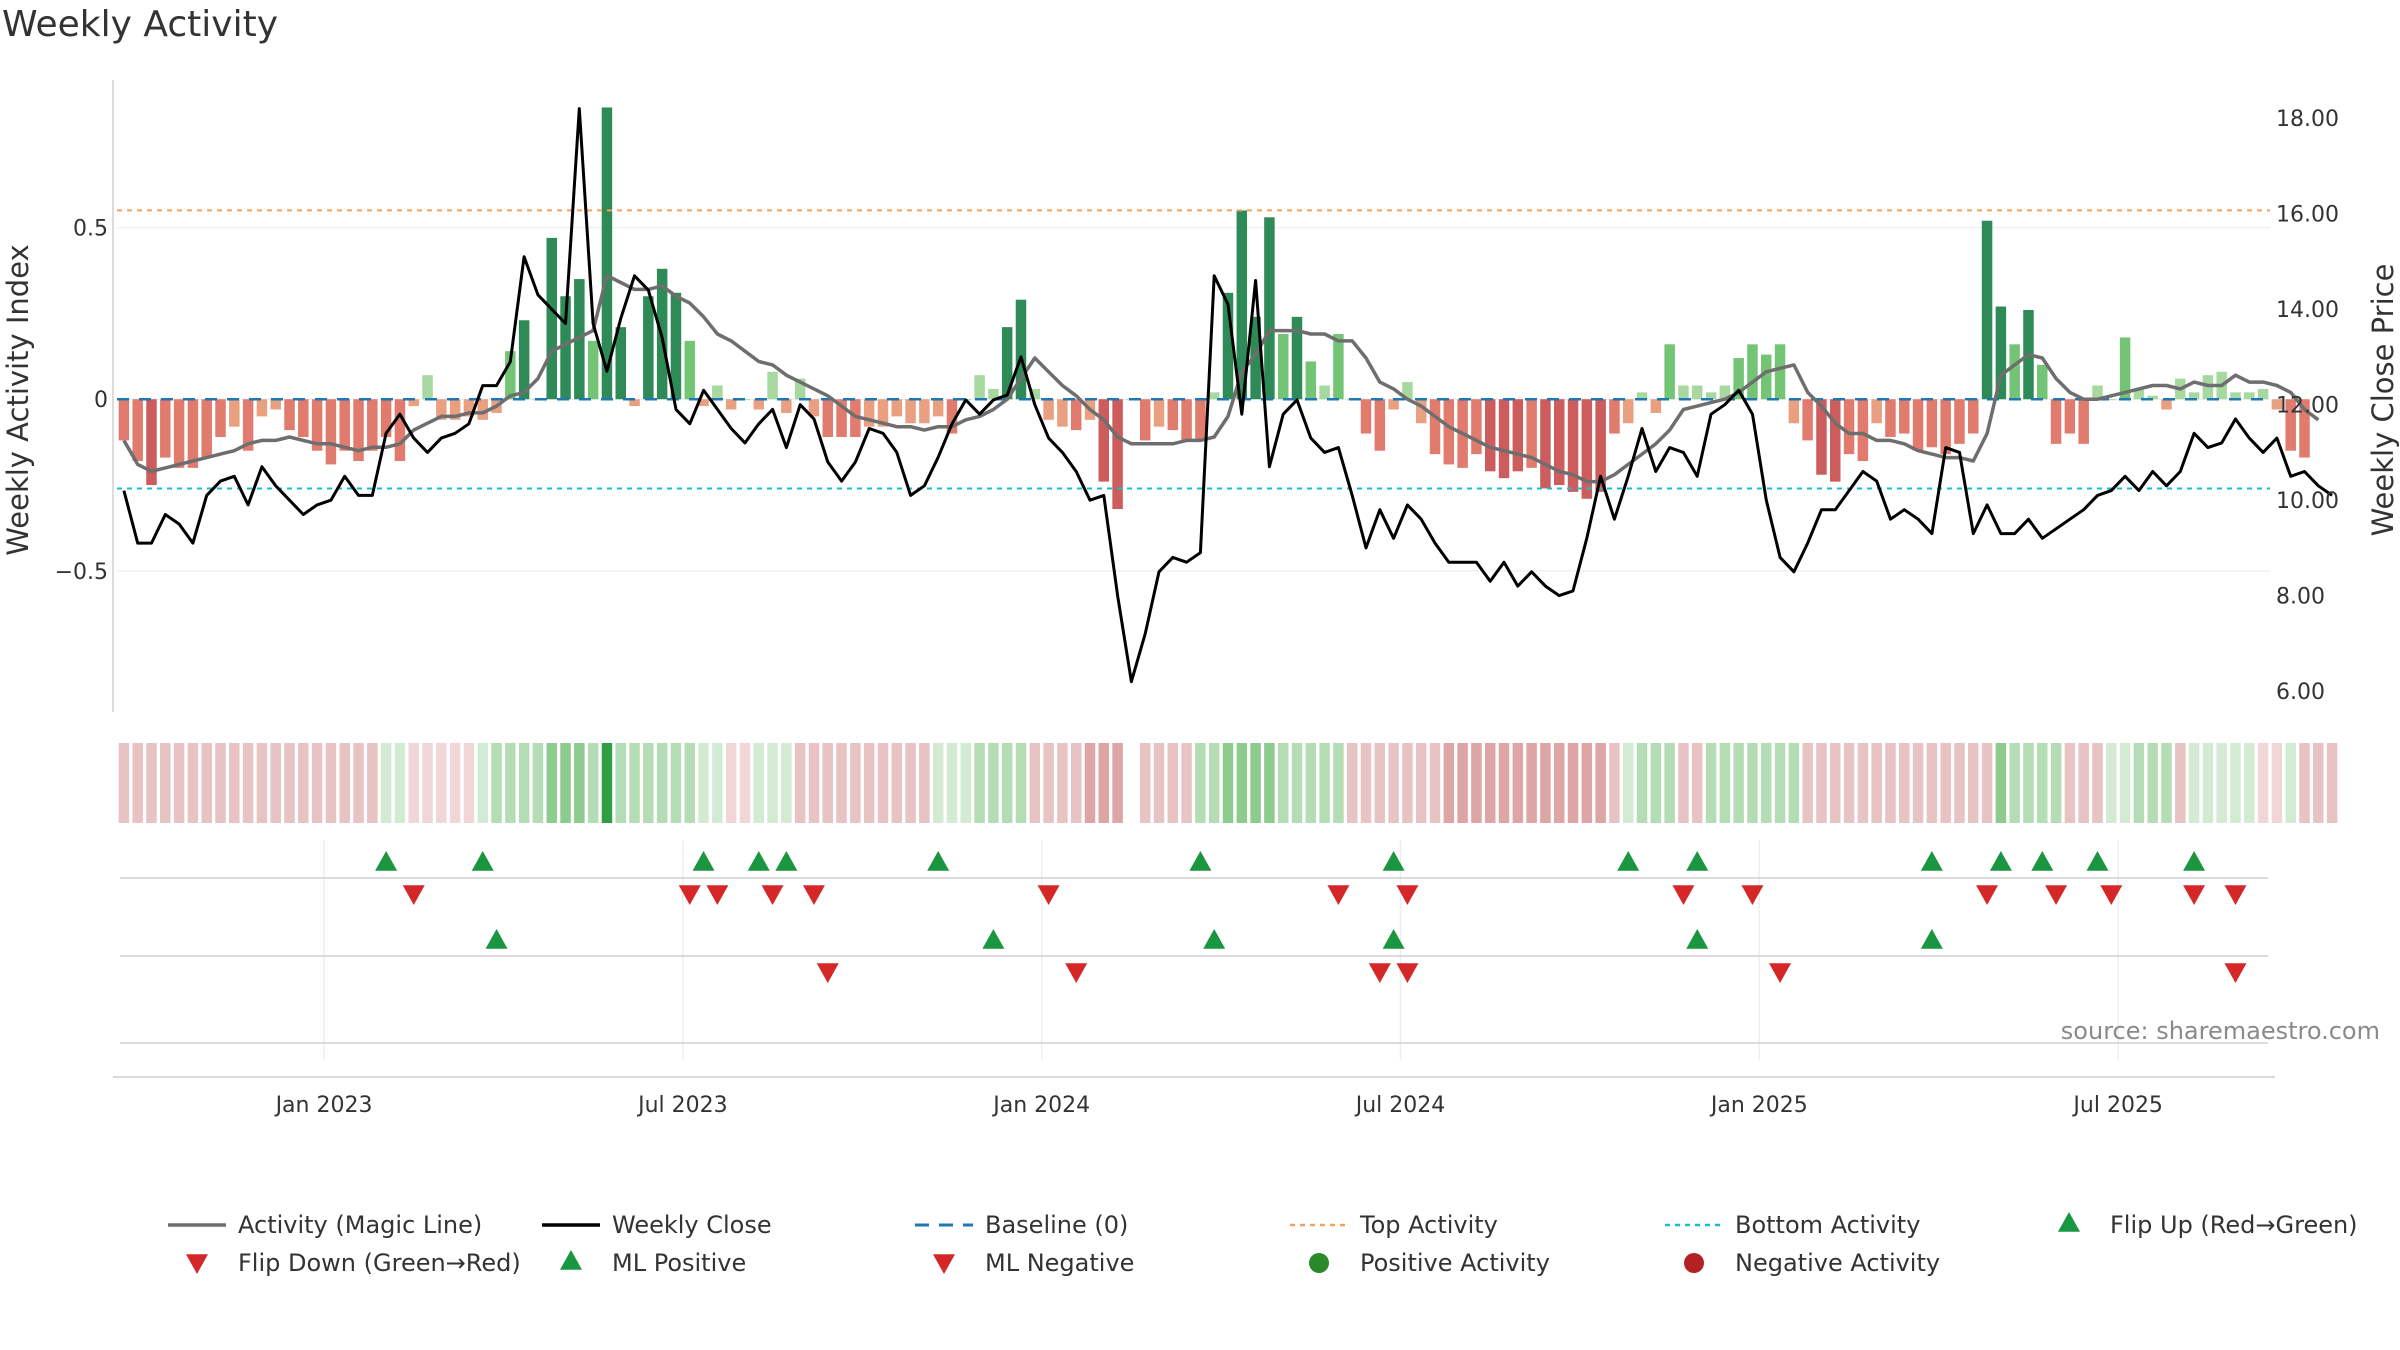 The width and height of the screenshot is (2400, 1350). I want to click on legend-label: Negative Activity, so click(1837, 1263).